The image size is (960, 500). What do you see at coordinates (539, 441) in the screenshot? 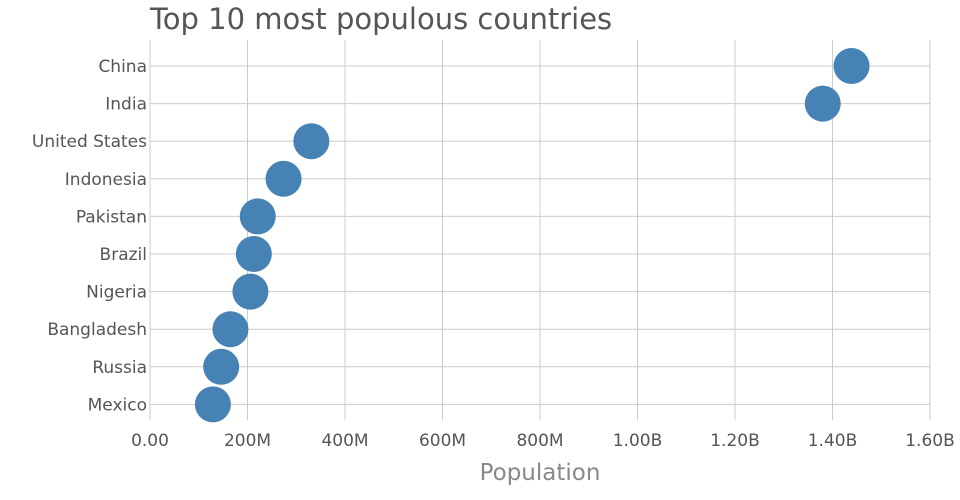
I see `x-tick-label: 800M` at bounding box center [539, 441].